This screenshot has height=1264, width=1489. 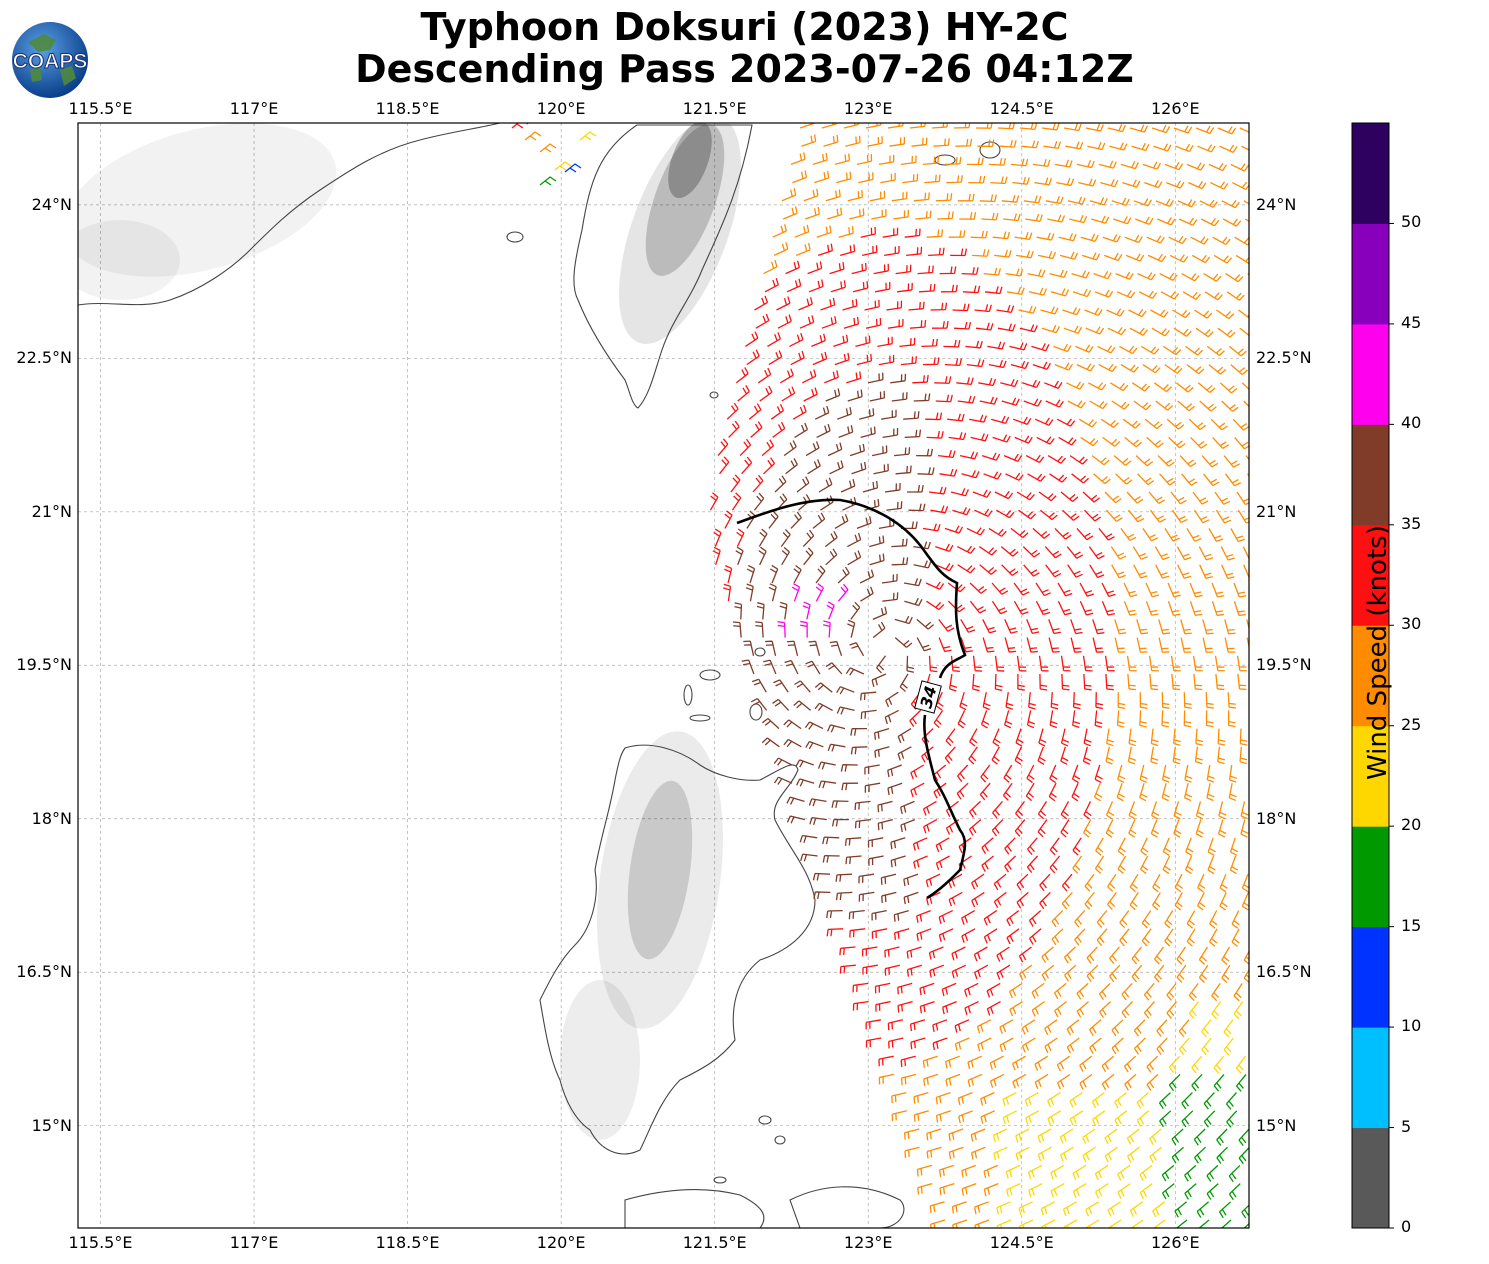 What do you see at coordinates (1370, 977) in the screenshot?
I see `colorbar-segment` at bounding box center [1370, 977].